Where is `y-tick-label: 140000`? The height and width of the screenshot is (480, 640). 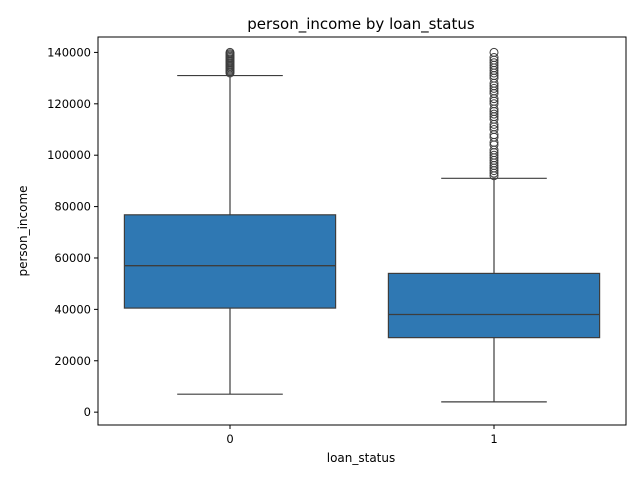
y-tick-label: 140000 is located at coordinates (69, 52).